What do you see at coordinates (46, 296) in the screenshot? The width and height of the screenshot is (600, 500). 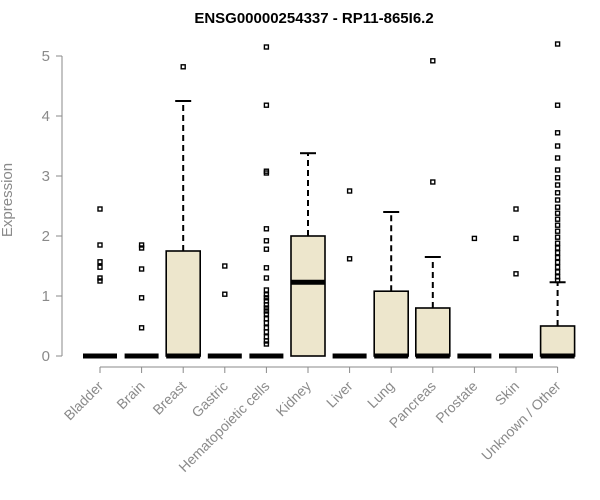 I see `y-tick-label: 1` at bounding box center [46, 296].